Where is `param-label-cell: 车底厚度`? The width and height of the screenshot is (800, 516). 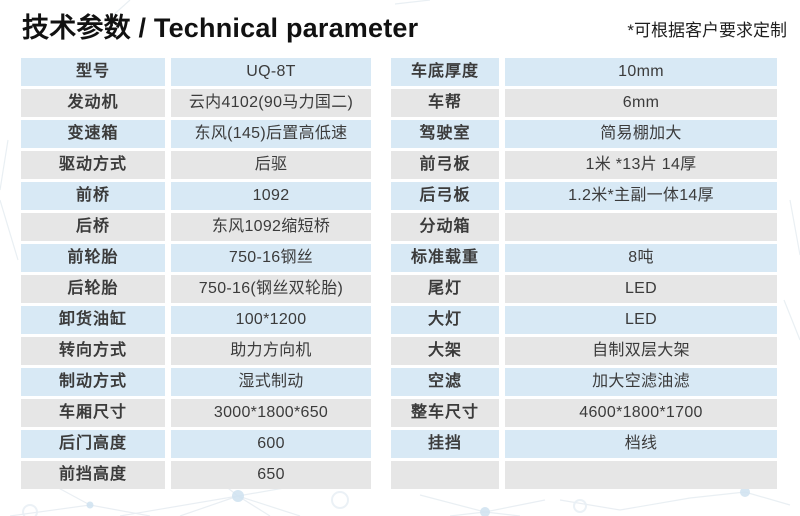
param-label-cell: 车底厚度 is located at coordinates (445, 72).